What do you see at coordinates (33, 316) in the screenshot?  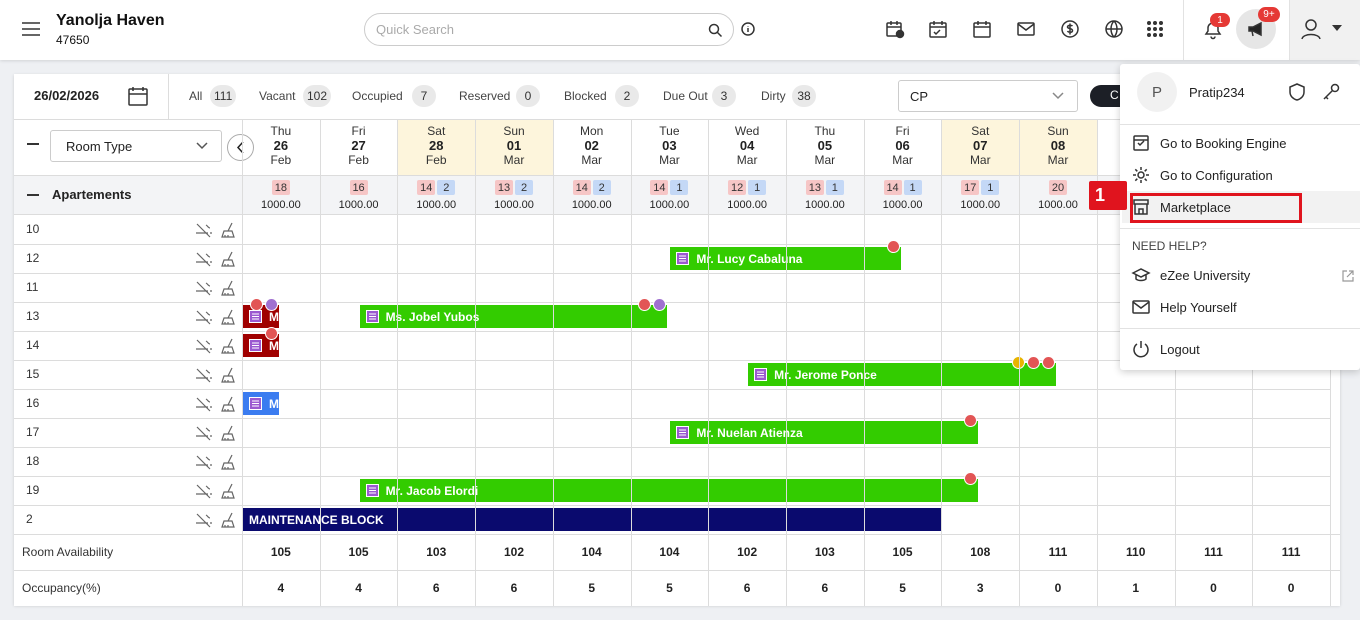 I see `room-number: 13` at bounding box center [33, 316].